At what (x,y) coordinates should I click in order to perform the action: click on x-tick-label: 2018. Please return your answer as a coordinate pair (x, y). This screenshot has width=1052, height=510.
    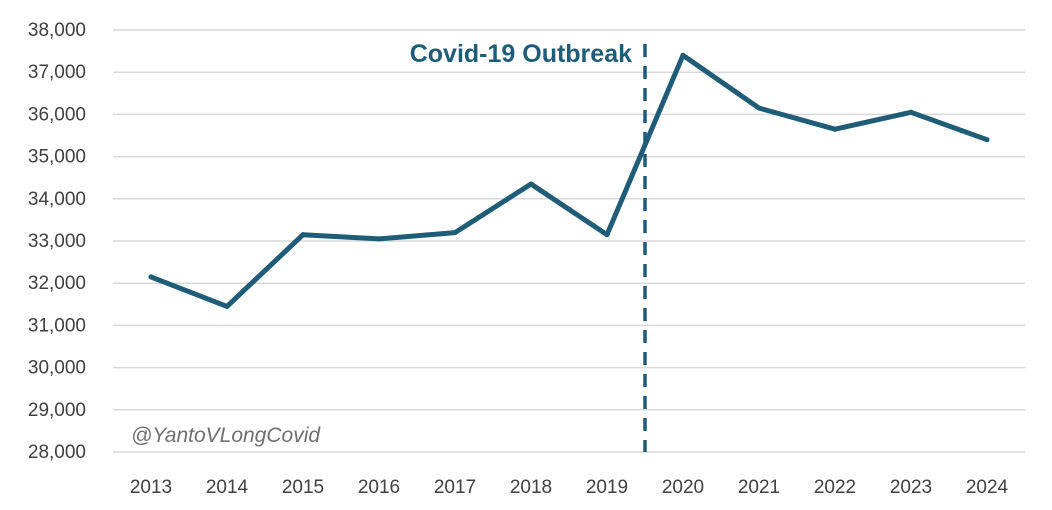
    Looking at the image, I should click on (531, 487).